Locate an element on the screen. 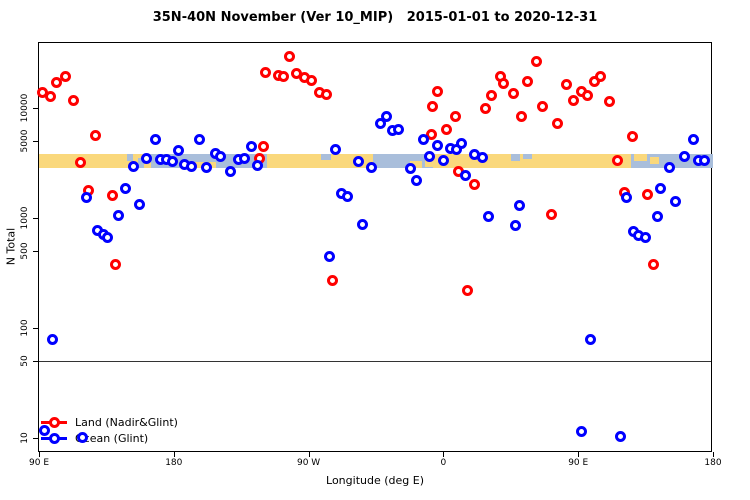 The image size is (750, 500). ocean-marker-icon is located at coordinates (54, 438).